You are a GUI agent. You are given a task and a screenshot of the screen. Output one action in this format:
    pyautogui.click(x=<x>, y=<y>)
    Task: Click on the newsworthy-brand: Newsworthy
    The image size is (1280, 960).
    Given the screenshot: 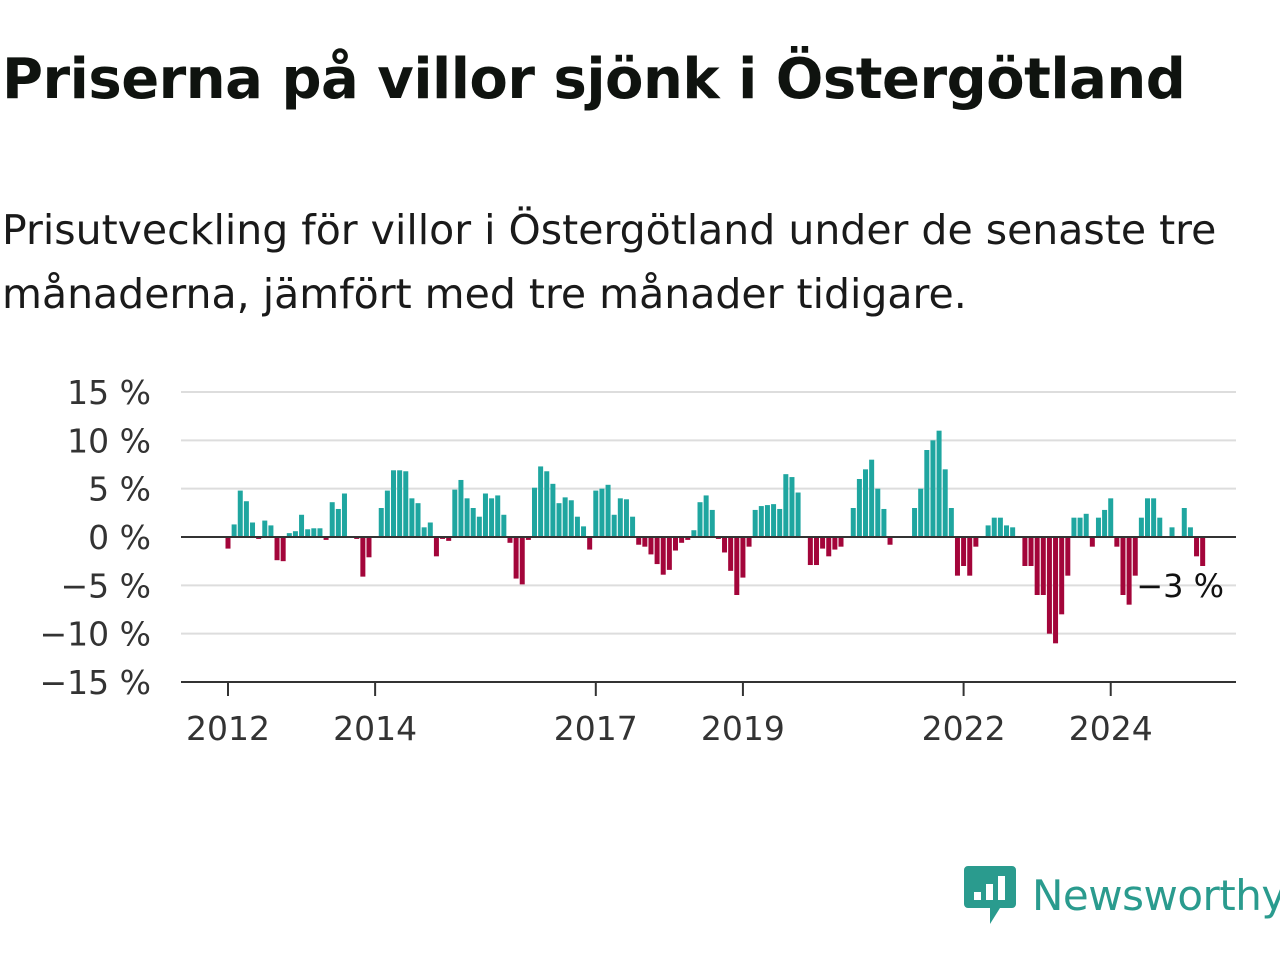 What is the action you would take?
    pyautogui.click(x=1122, y=895)
    